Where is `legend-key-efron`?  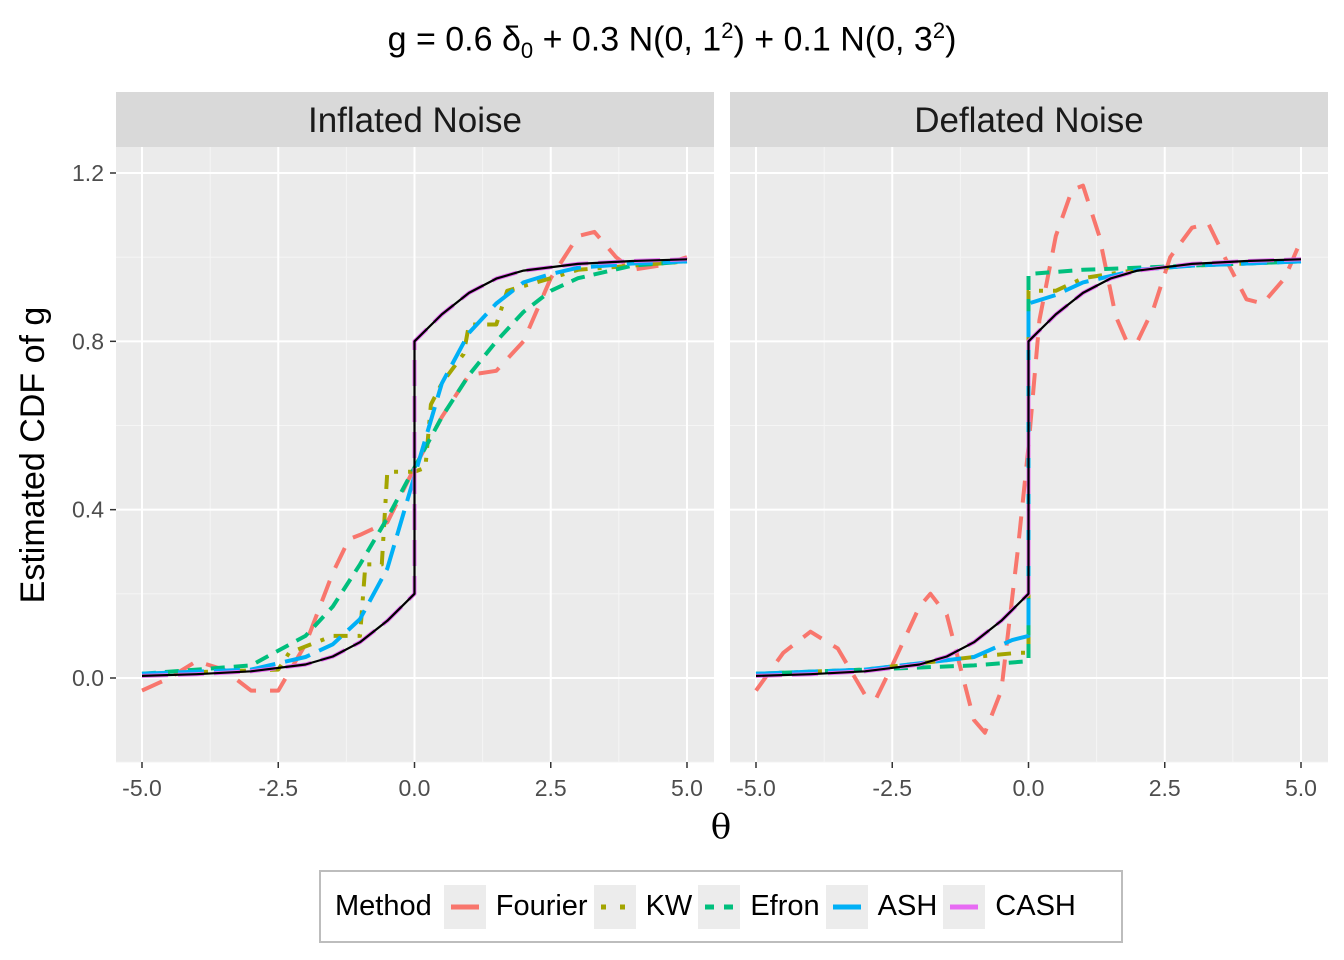 legend-key-efron is located at coordinates (719, 906).